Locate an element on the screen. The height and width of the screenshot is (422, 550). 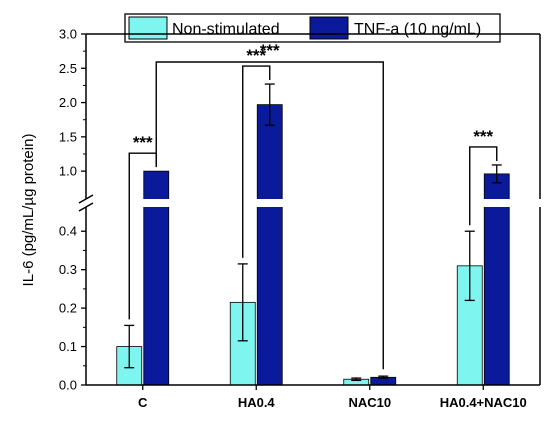
x-tick-label-2: NAC10 is located at coordinates (369, 402).